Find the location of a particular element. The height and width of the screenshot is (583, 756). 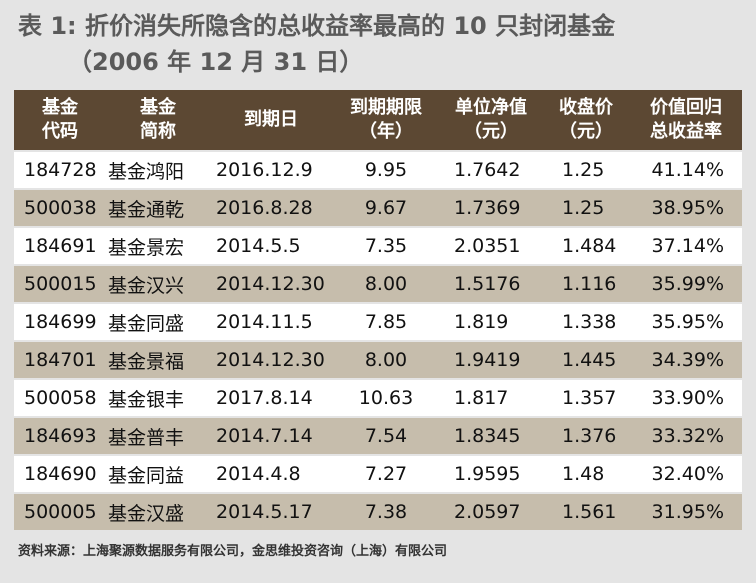

table-cell: 38.95% is located at coordinates (687, 208).